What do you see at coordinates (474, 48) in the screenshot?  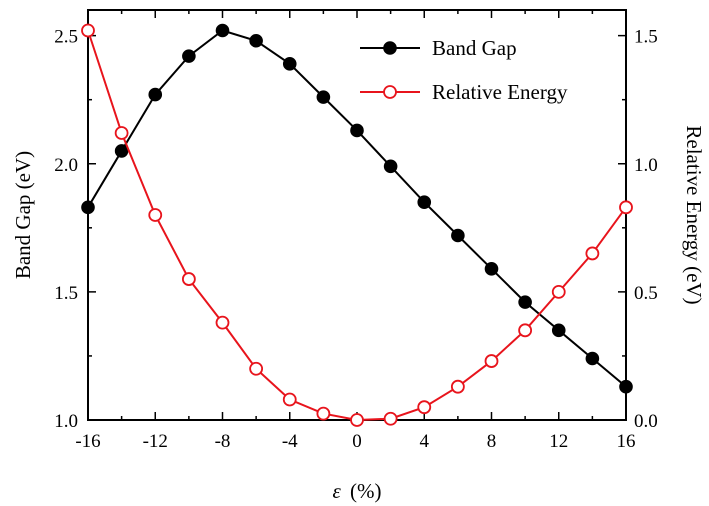 I see `legend-label-band-gap: Band Gap` at bounding box center [474, 48].